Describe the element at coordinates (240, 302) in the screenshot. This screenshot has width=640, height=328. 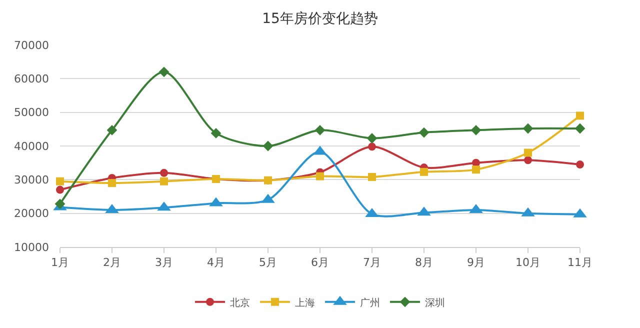
I see `legend-label: 北京` at that location.